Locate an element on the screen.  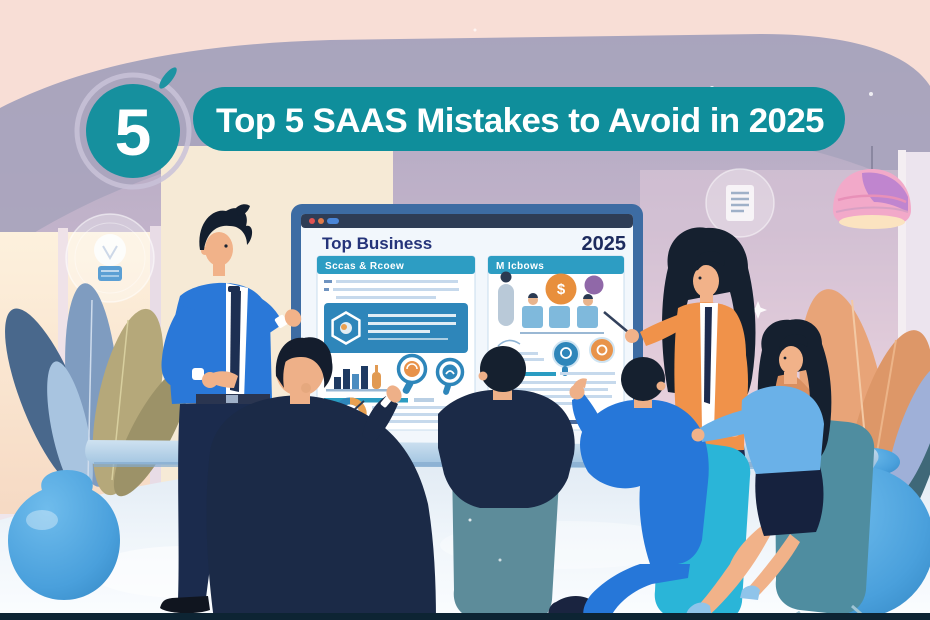
seated-woman is located at coordinates (779, 469).